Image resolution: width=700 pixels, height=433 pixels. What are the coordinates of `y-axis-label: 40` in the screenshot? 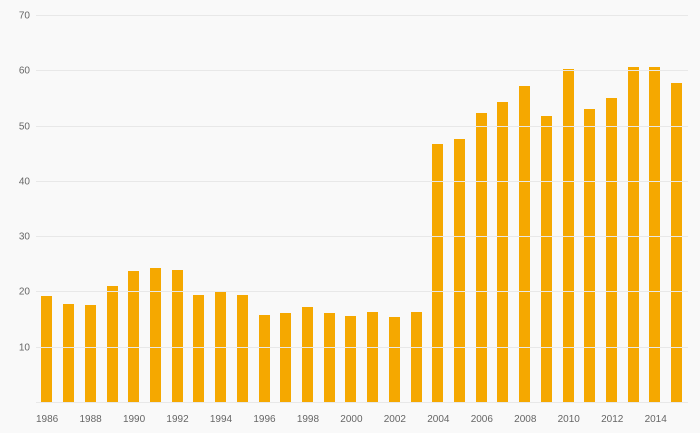 It's located at (24, 182).